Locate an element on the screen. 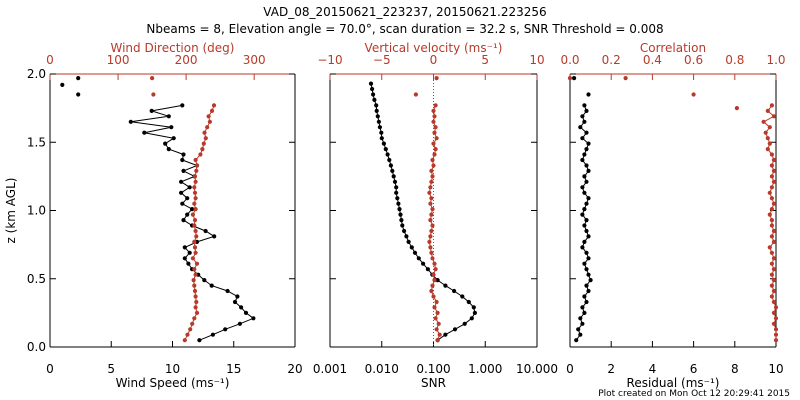  top-tick-label: 300 is located at coordinates (254, 60).